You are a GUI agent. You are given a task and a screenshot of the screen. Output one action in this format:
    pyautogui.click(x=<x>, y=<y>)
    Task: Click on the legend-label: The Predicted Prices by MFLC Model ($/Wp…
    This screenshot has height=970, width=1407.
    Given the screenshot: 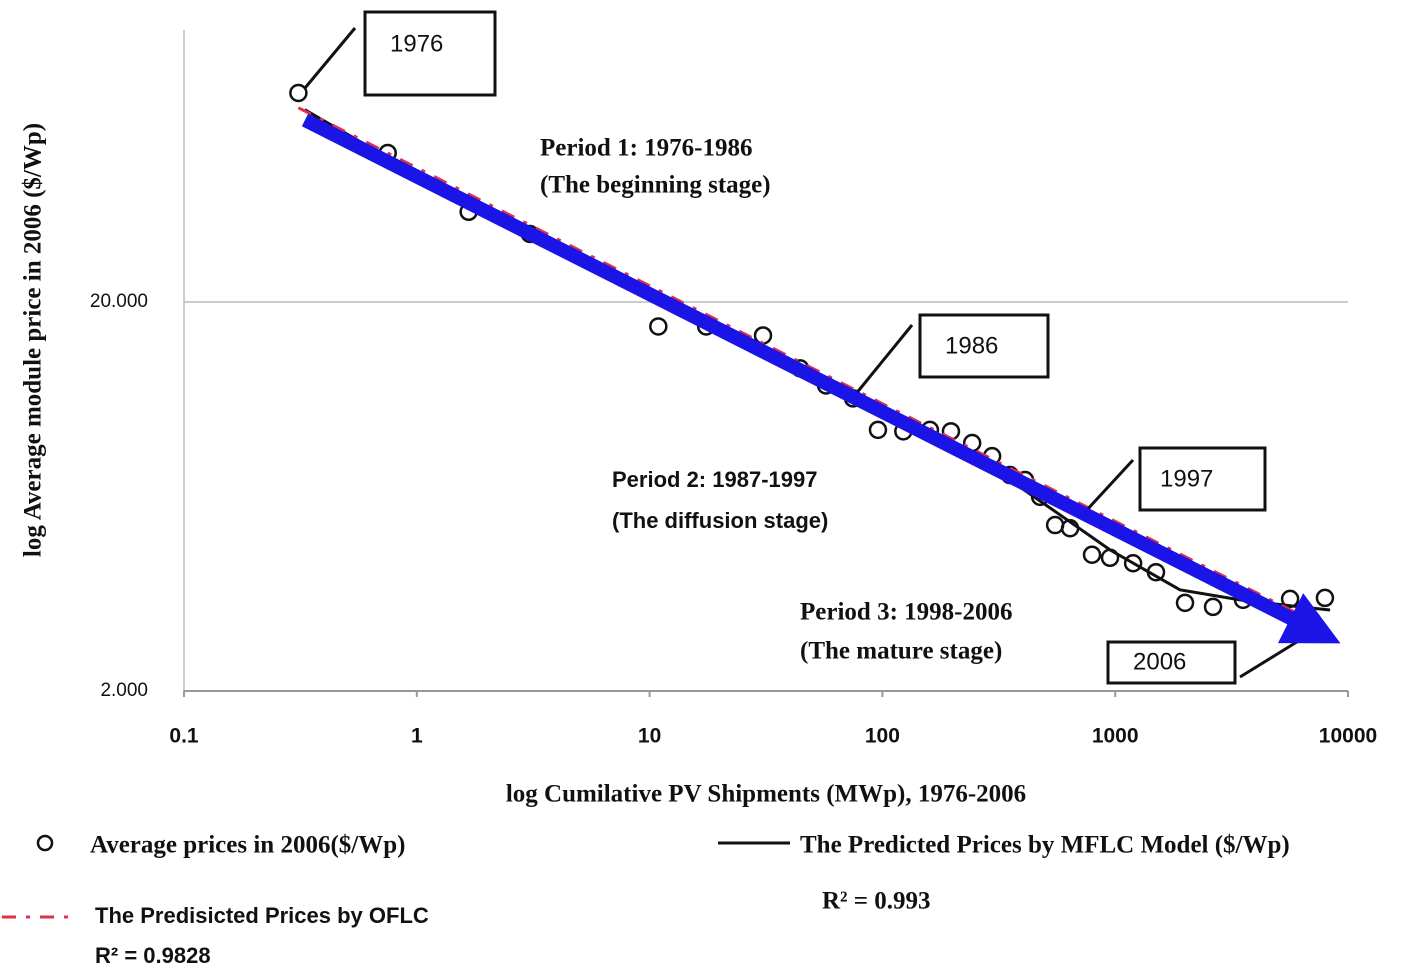 What is the action you would take?
    pyautogui.click(x=1045, y=845)
    